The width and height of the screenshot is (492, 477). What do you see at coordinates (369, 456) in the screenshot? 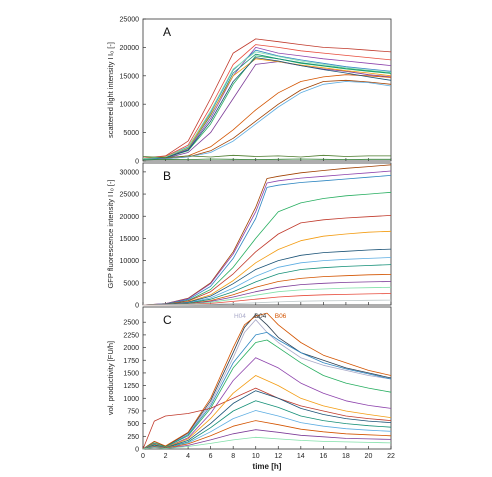
I see `x-tick-label: 20` at bounding box center [369, 456].